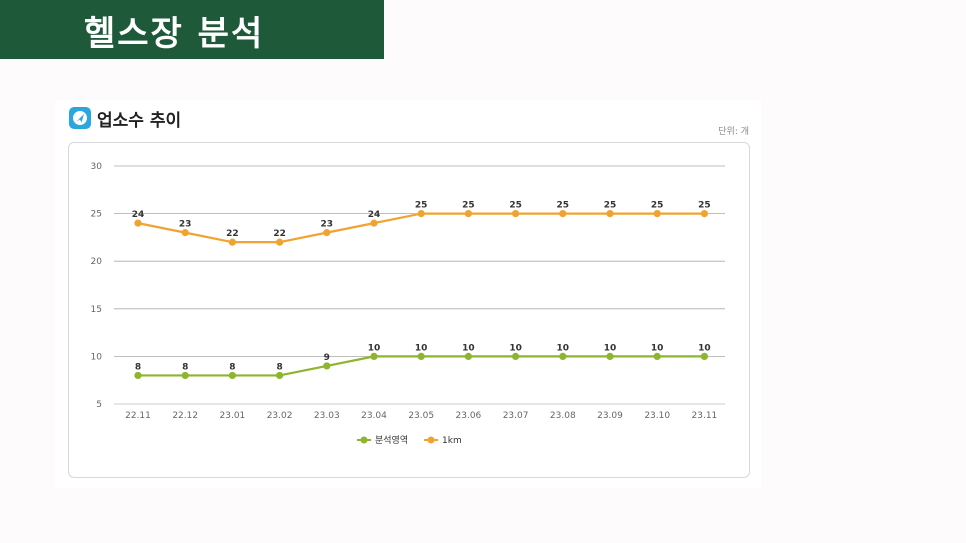 This screenshot has width=966, height=543. Describe the element at coordinates (80, 118) in the screenshot. I see `navigation-icon` at that location.